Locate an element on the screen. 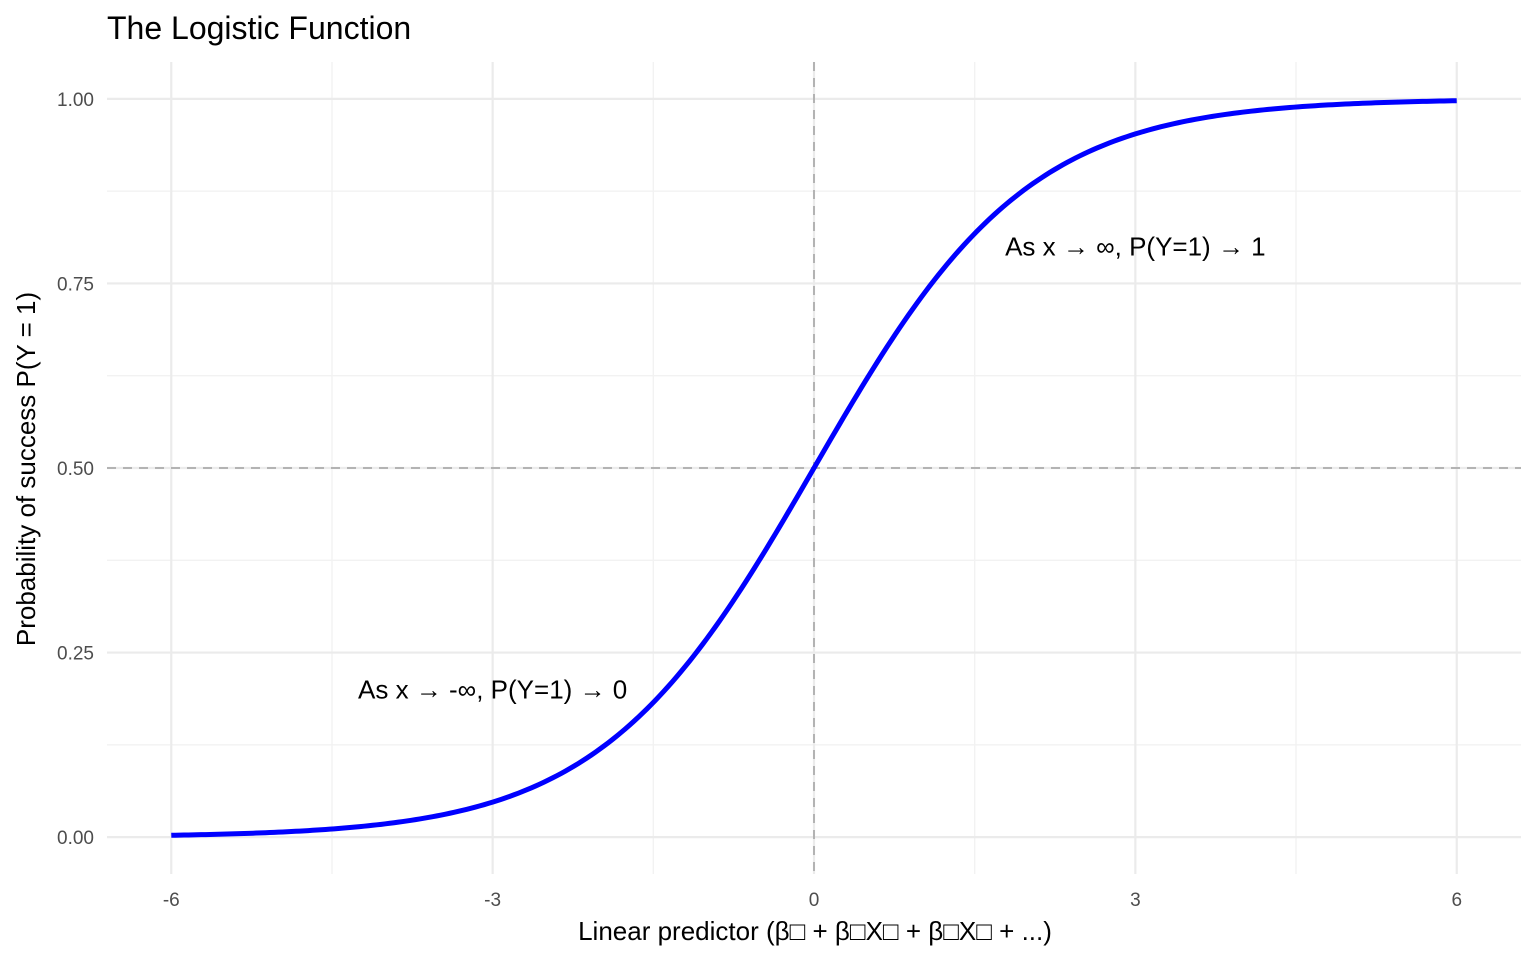  y-tick-label: 0.00 is located at coordinates (75, 838).